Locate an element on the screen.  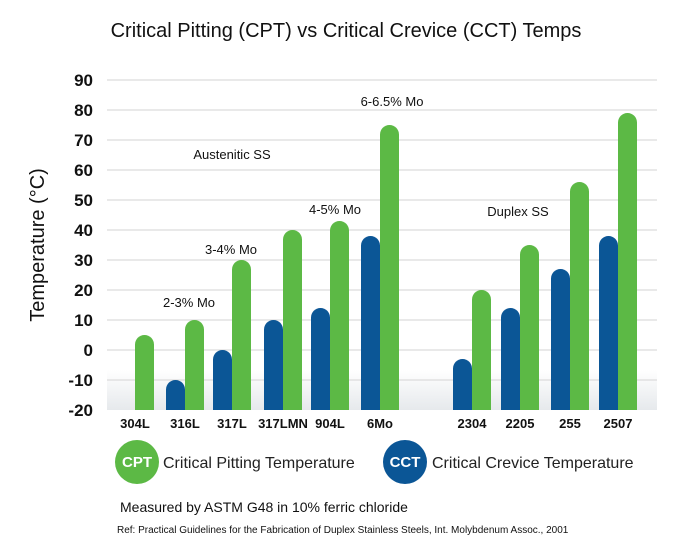
legend-cpt-short: CPT is located at coordinates (137, 462).